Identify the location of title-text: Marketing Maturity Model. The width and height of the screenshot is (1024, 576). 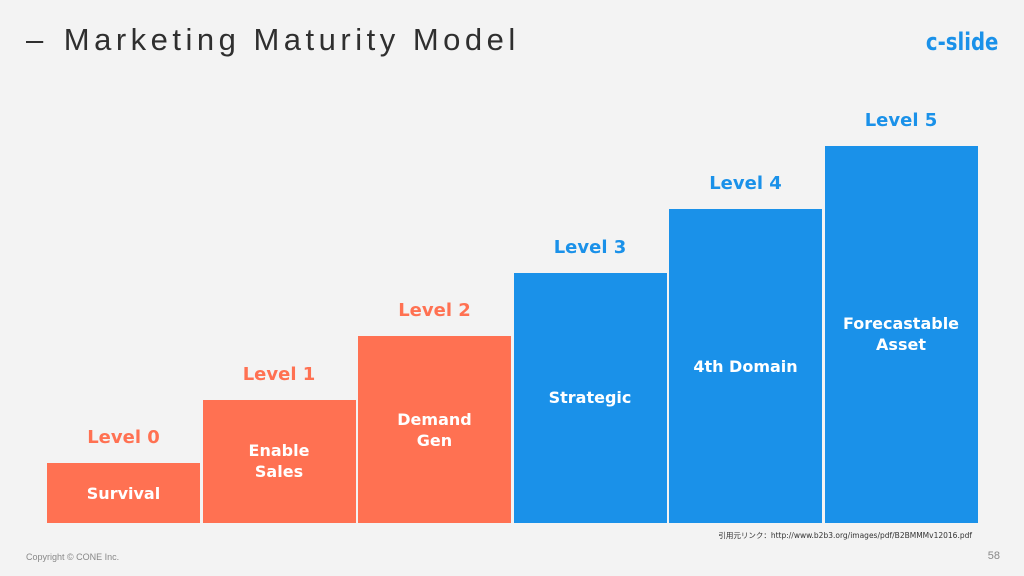
(291, 39).